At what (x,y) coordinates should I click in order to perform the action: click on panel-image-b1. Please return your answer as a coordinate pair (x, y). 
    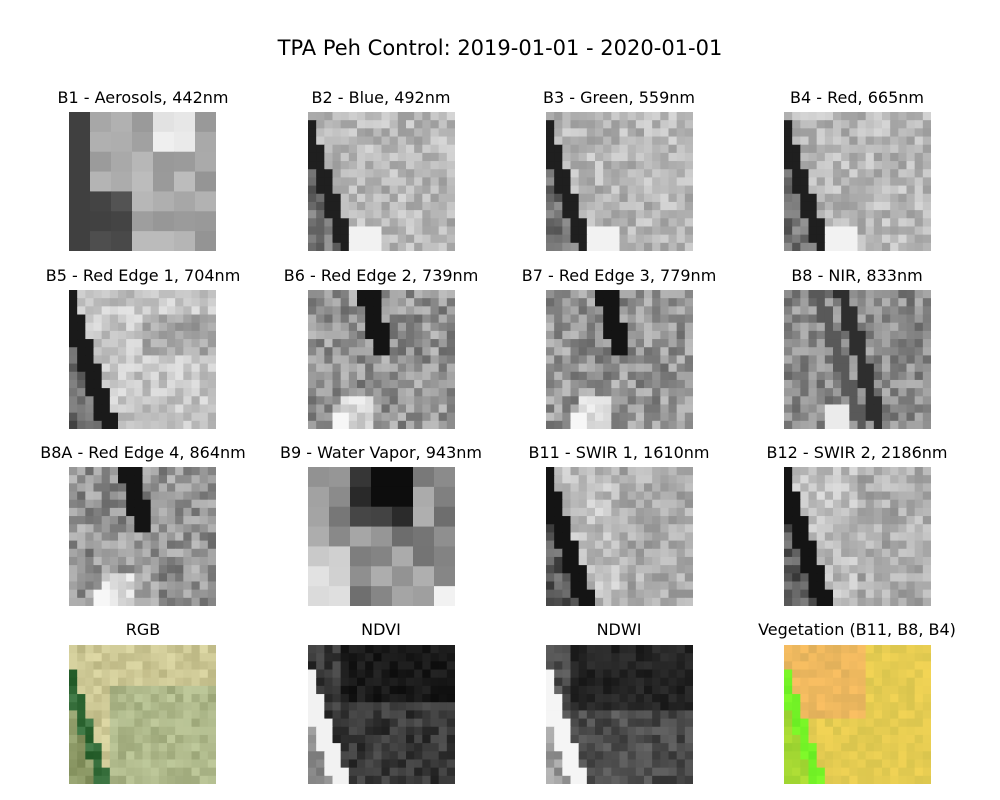
    Looking at the image, I should click on (142, 181).